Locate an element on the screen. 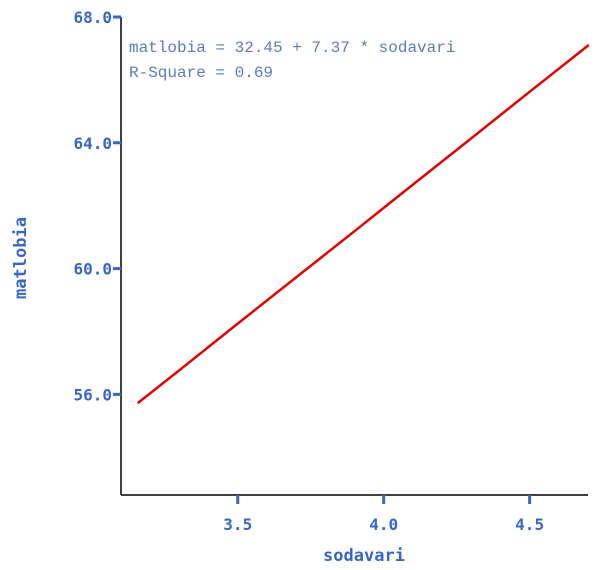  x-axis-title: sodavari is located at coordinates (364, 556).